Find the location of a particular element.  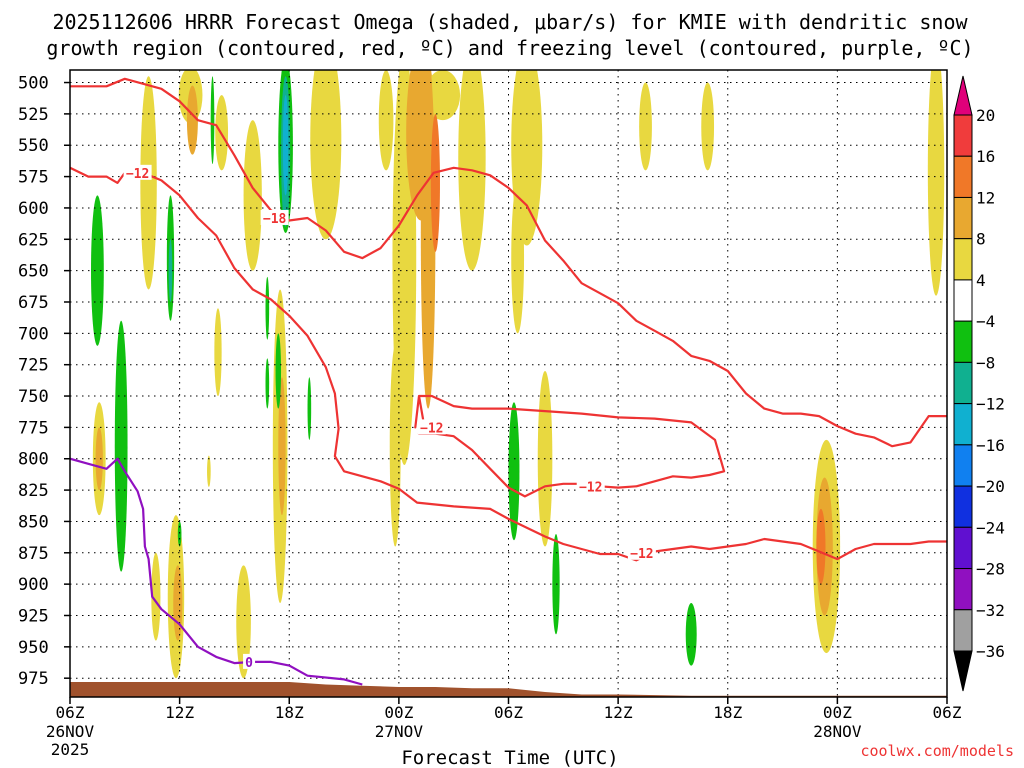

x-tick-label: 18Z is located at coordinates (289, 712).